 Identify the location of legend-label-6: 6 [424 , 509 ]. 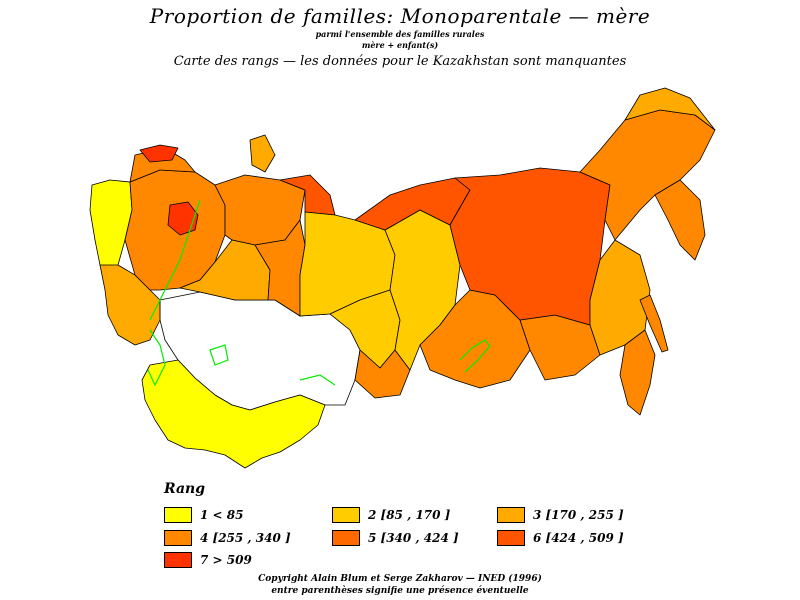
(578, 538).